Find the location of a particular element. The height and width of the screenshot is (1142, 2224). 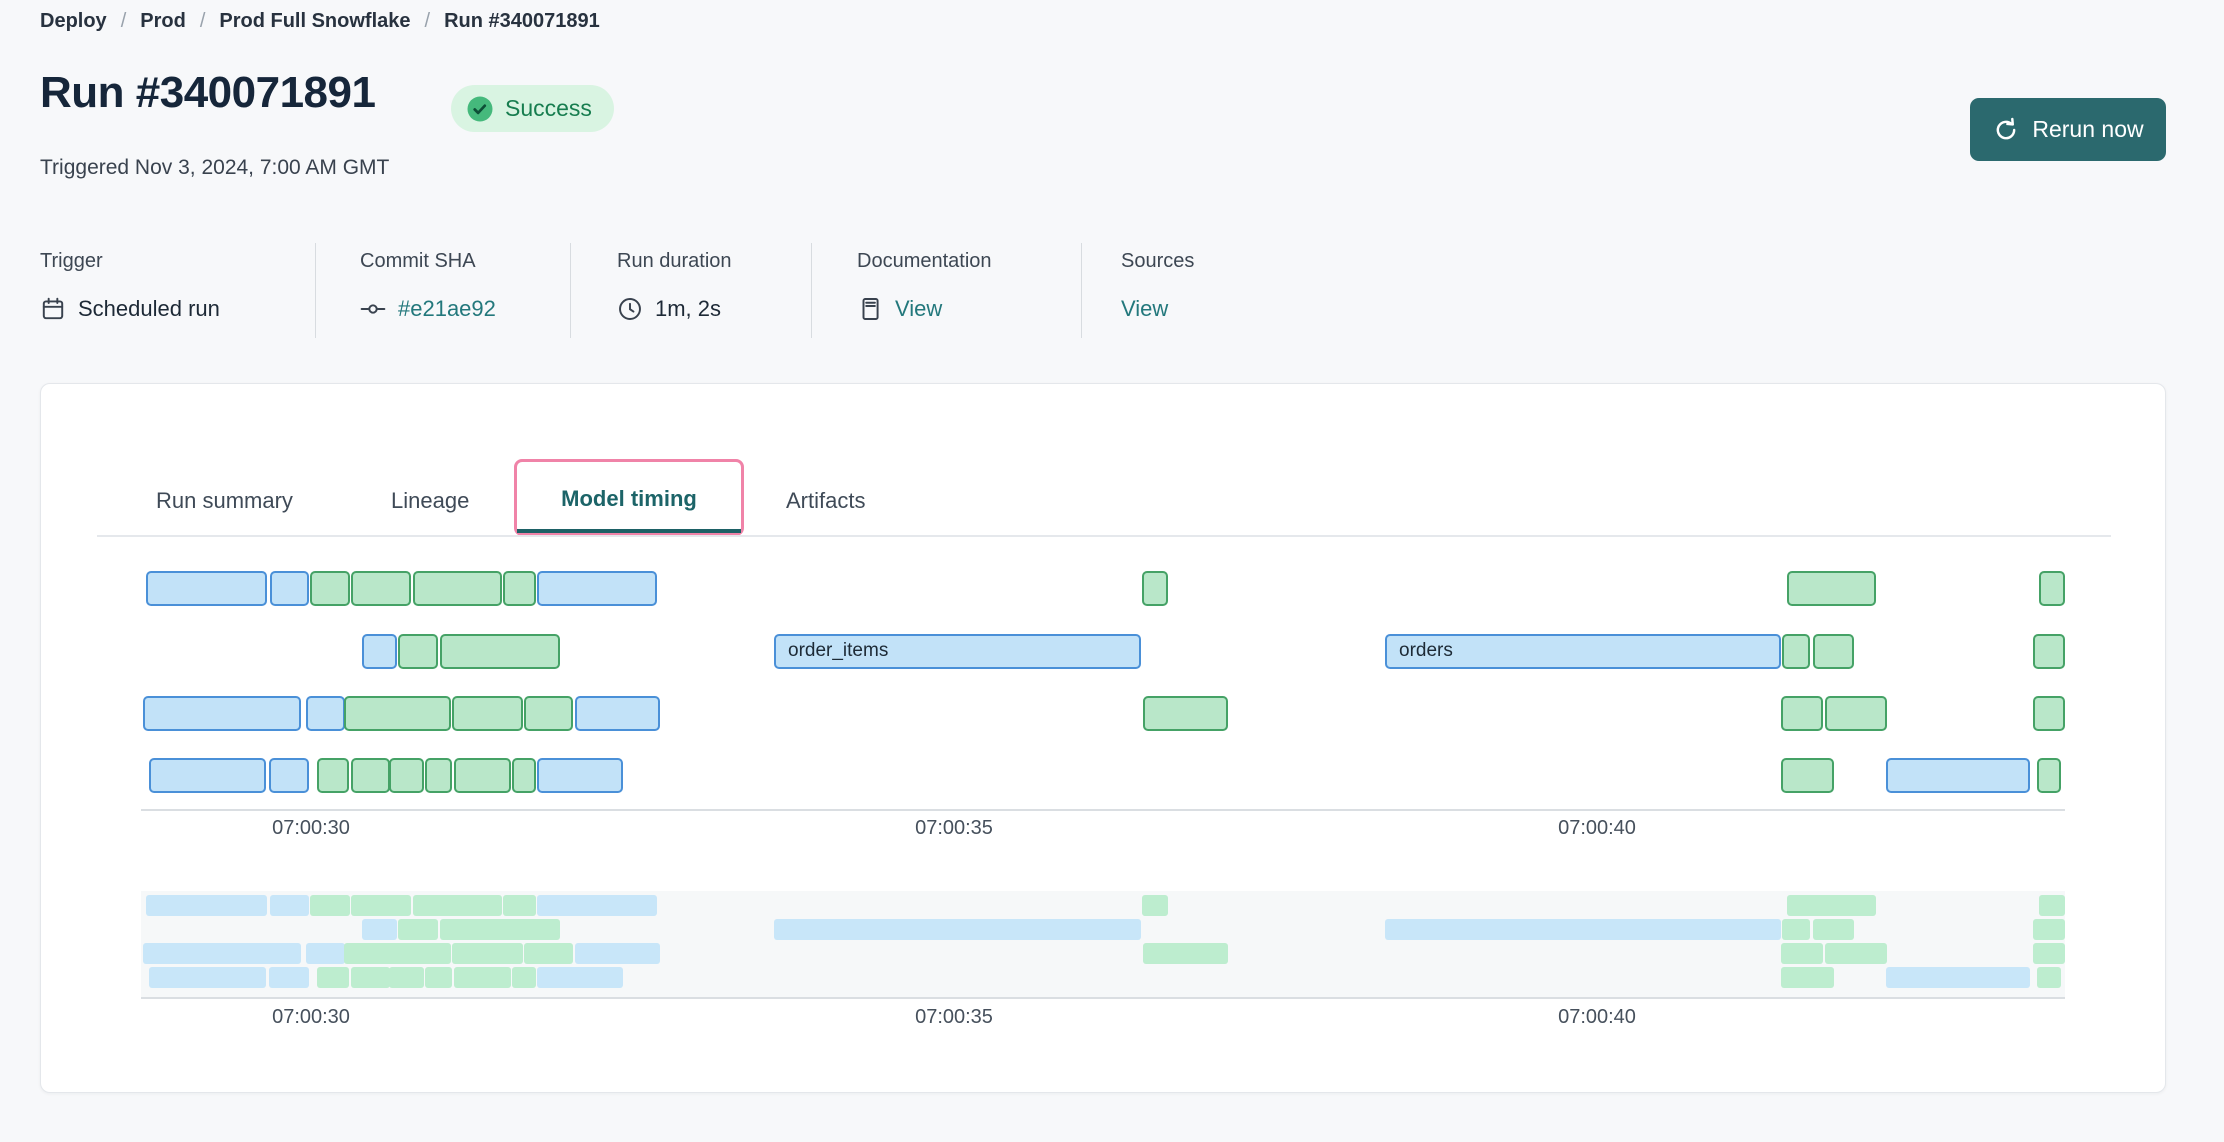

gantt-bar: order_items is located at coordinates (957, 651).